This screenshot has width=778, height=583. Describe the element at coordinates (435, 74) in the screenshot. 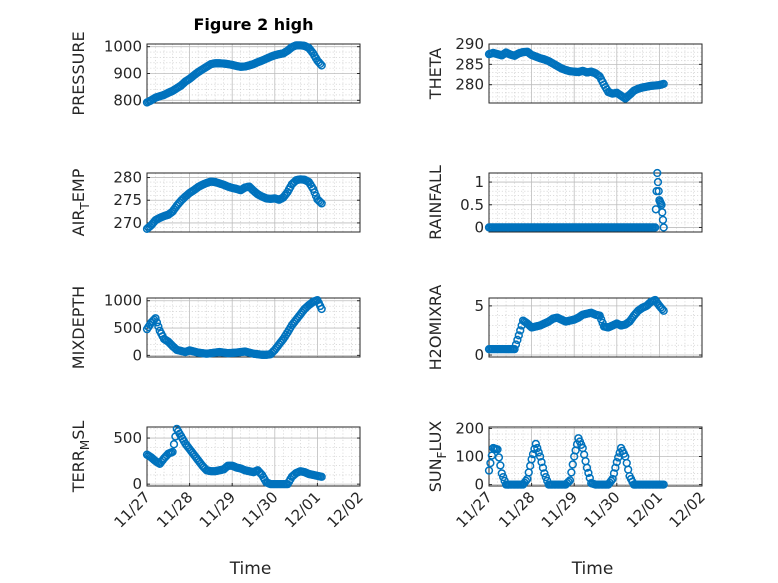

I see `theta-ylabel: THETA` at that location.